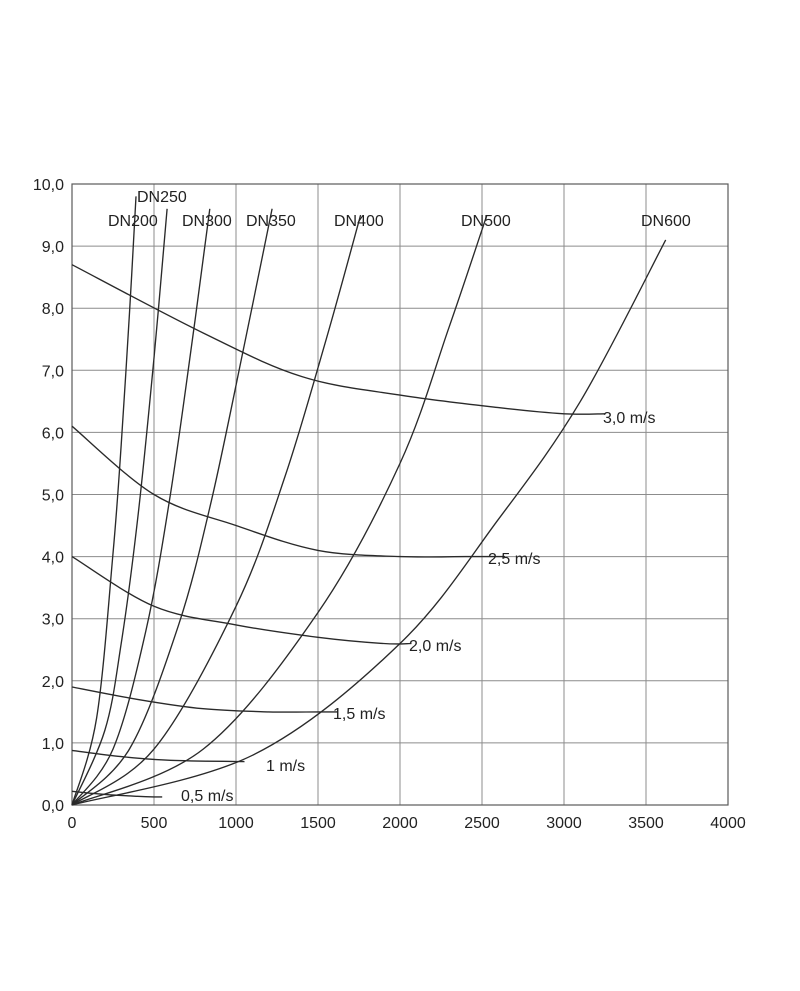 This screenshot has width=800, height=991. Describe the element at coordinates (318, 823) in the screenshot. I see `x-tick-label: 1500` at that location.